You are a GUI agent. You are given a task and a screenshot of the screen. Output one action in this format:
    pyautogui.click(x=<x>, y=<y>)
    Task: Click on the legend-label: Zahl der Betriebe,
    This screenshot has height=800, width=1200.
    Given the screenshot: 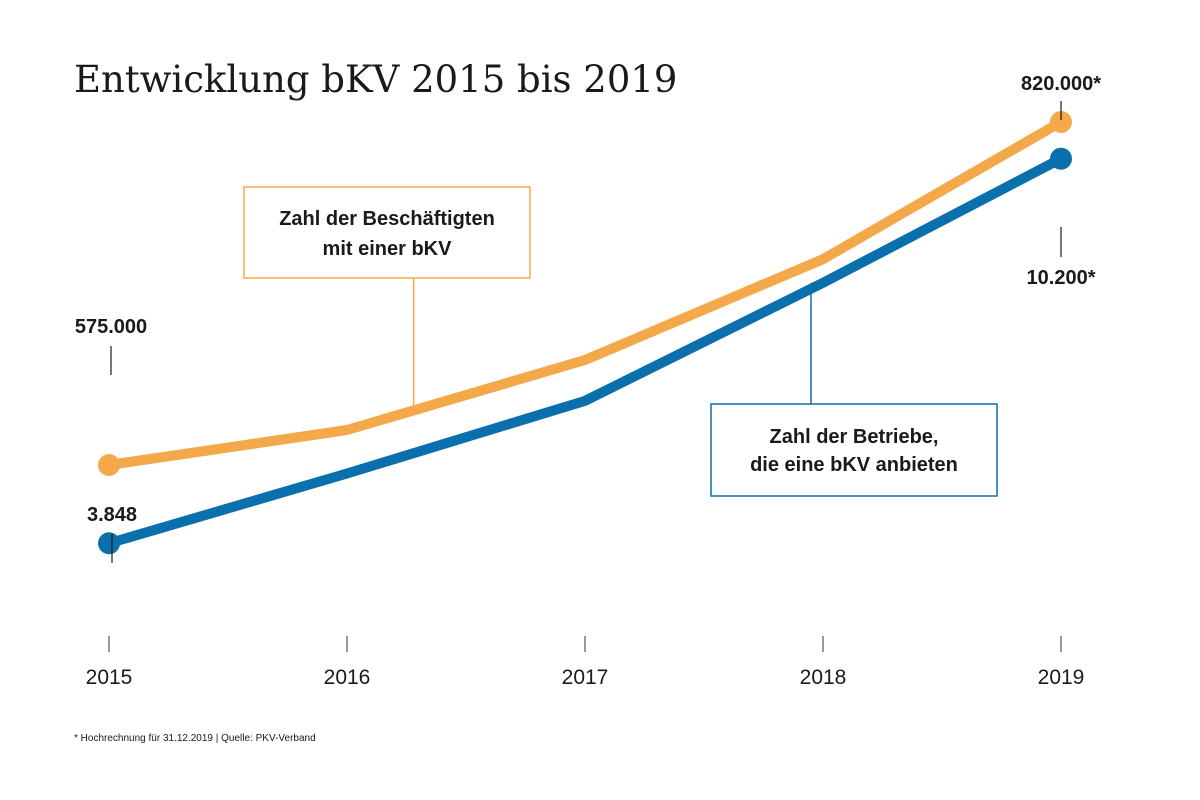 What is the action you would take?
    pyautogui.click(x=854, y=437)
    